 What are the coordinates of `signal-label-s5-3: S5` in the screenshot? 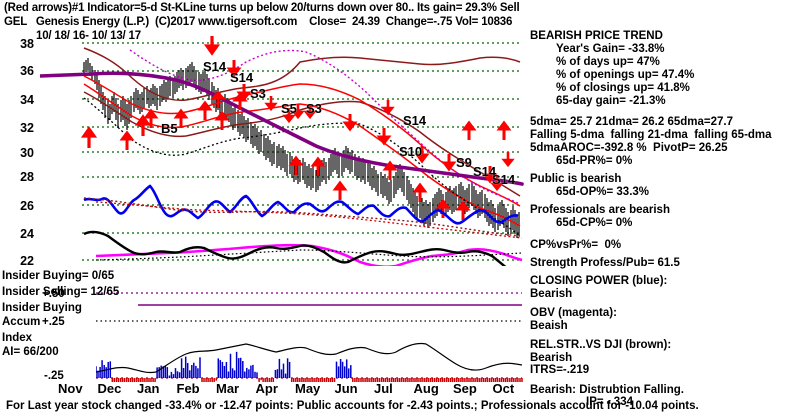 It's located at (289, 108).